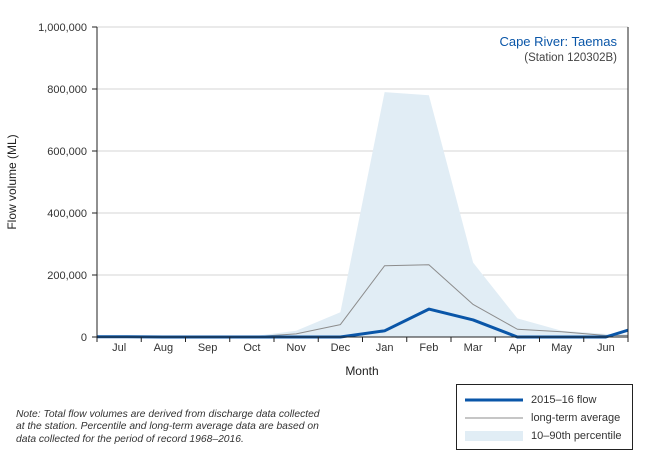  What do you see at coordinates (208, 348) in the screenshot?
I see `x-tick-label: Sep` at bounding box center [208, 348].